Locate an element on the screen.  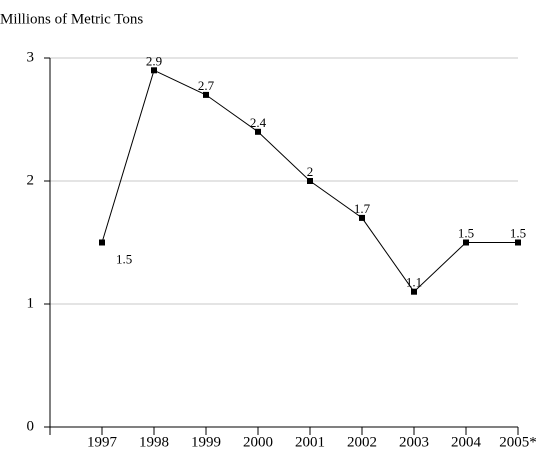
y-tick-label: 3 is located at coordinates (31, 57).